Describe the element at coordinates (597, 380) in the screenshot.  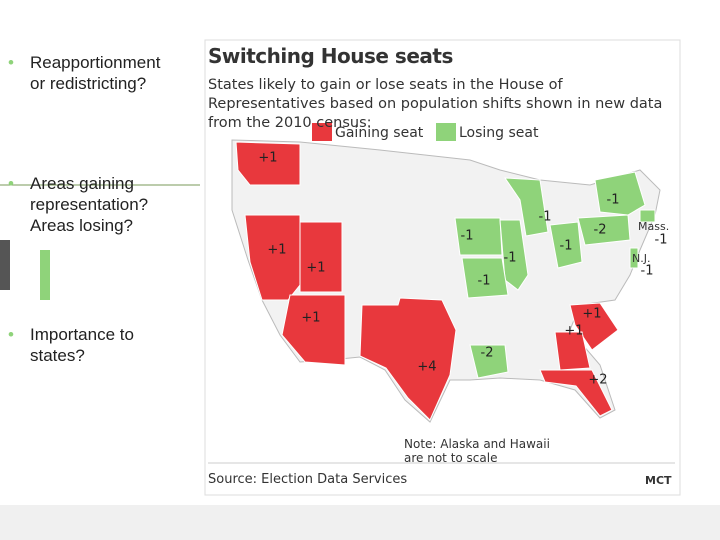
I see `state-label: +2` at that location.